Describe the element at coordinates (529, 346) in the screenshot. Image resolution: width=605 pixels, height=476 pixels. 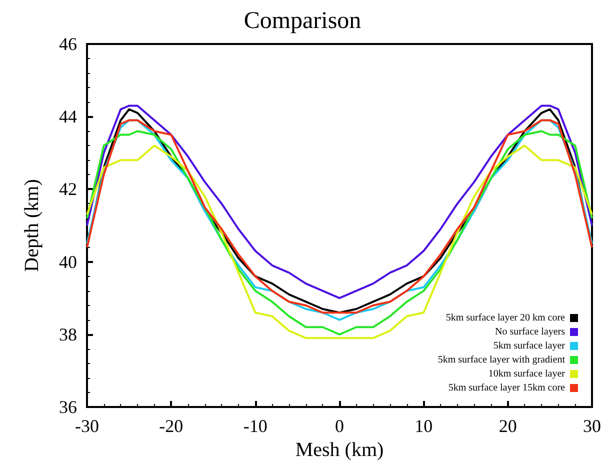
I see `legend-label: 5km surface layer` at that location.